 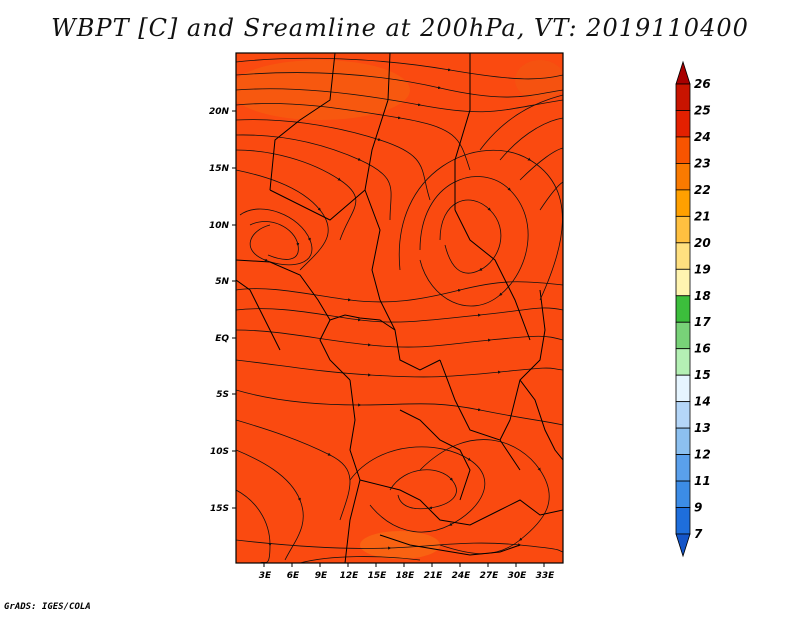 What do you see at coordinates (406, 576) in the screenshot?
I see `lon-tick-label: 18E` at bounding box center [406, 576].